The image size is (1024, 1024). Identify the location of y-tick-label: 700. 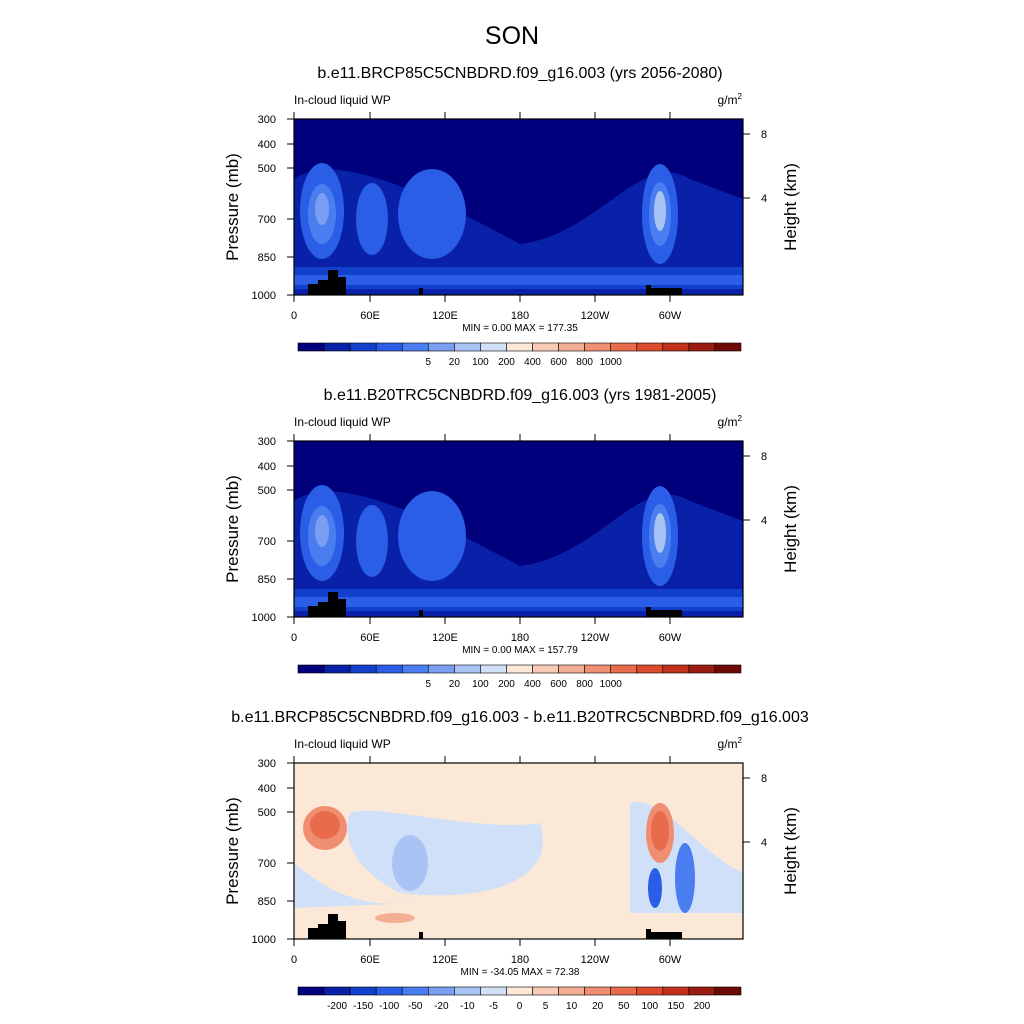
(267, 864).